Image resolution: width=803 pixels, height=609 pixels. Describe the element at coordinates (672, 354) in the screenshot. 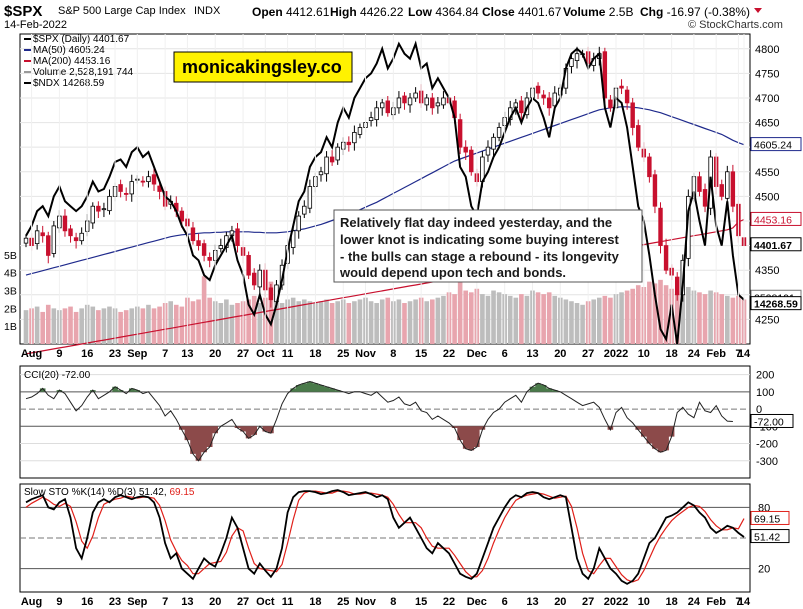

I see `x-tick-label: 18` at that location.